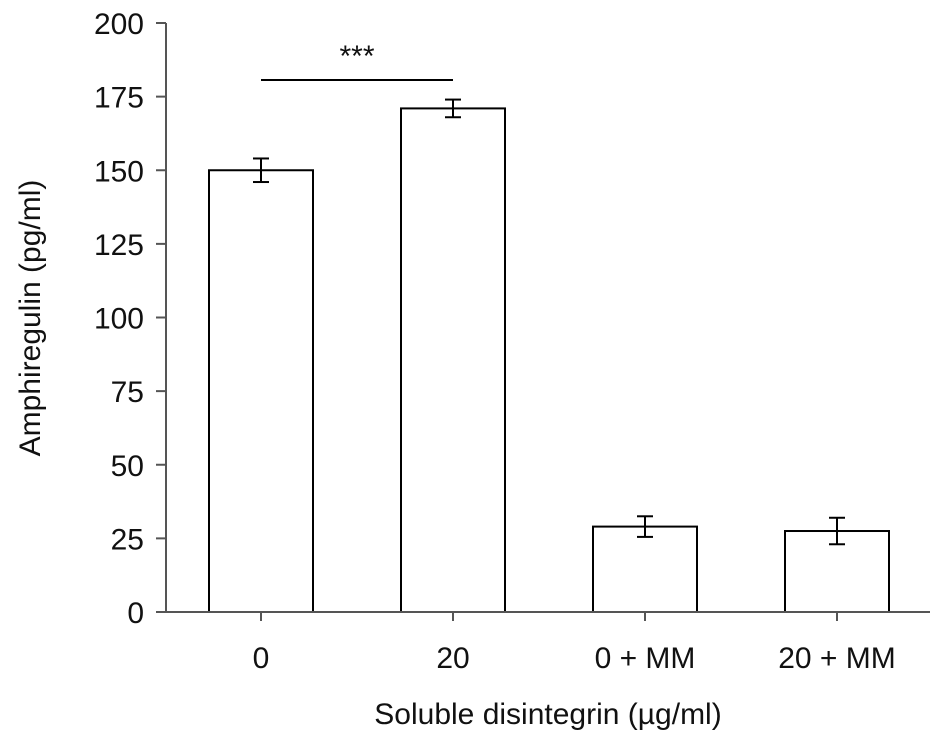 The image size is (945, 752). I want to click on x-tick-label: 0, so click(261, 658).